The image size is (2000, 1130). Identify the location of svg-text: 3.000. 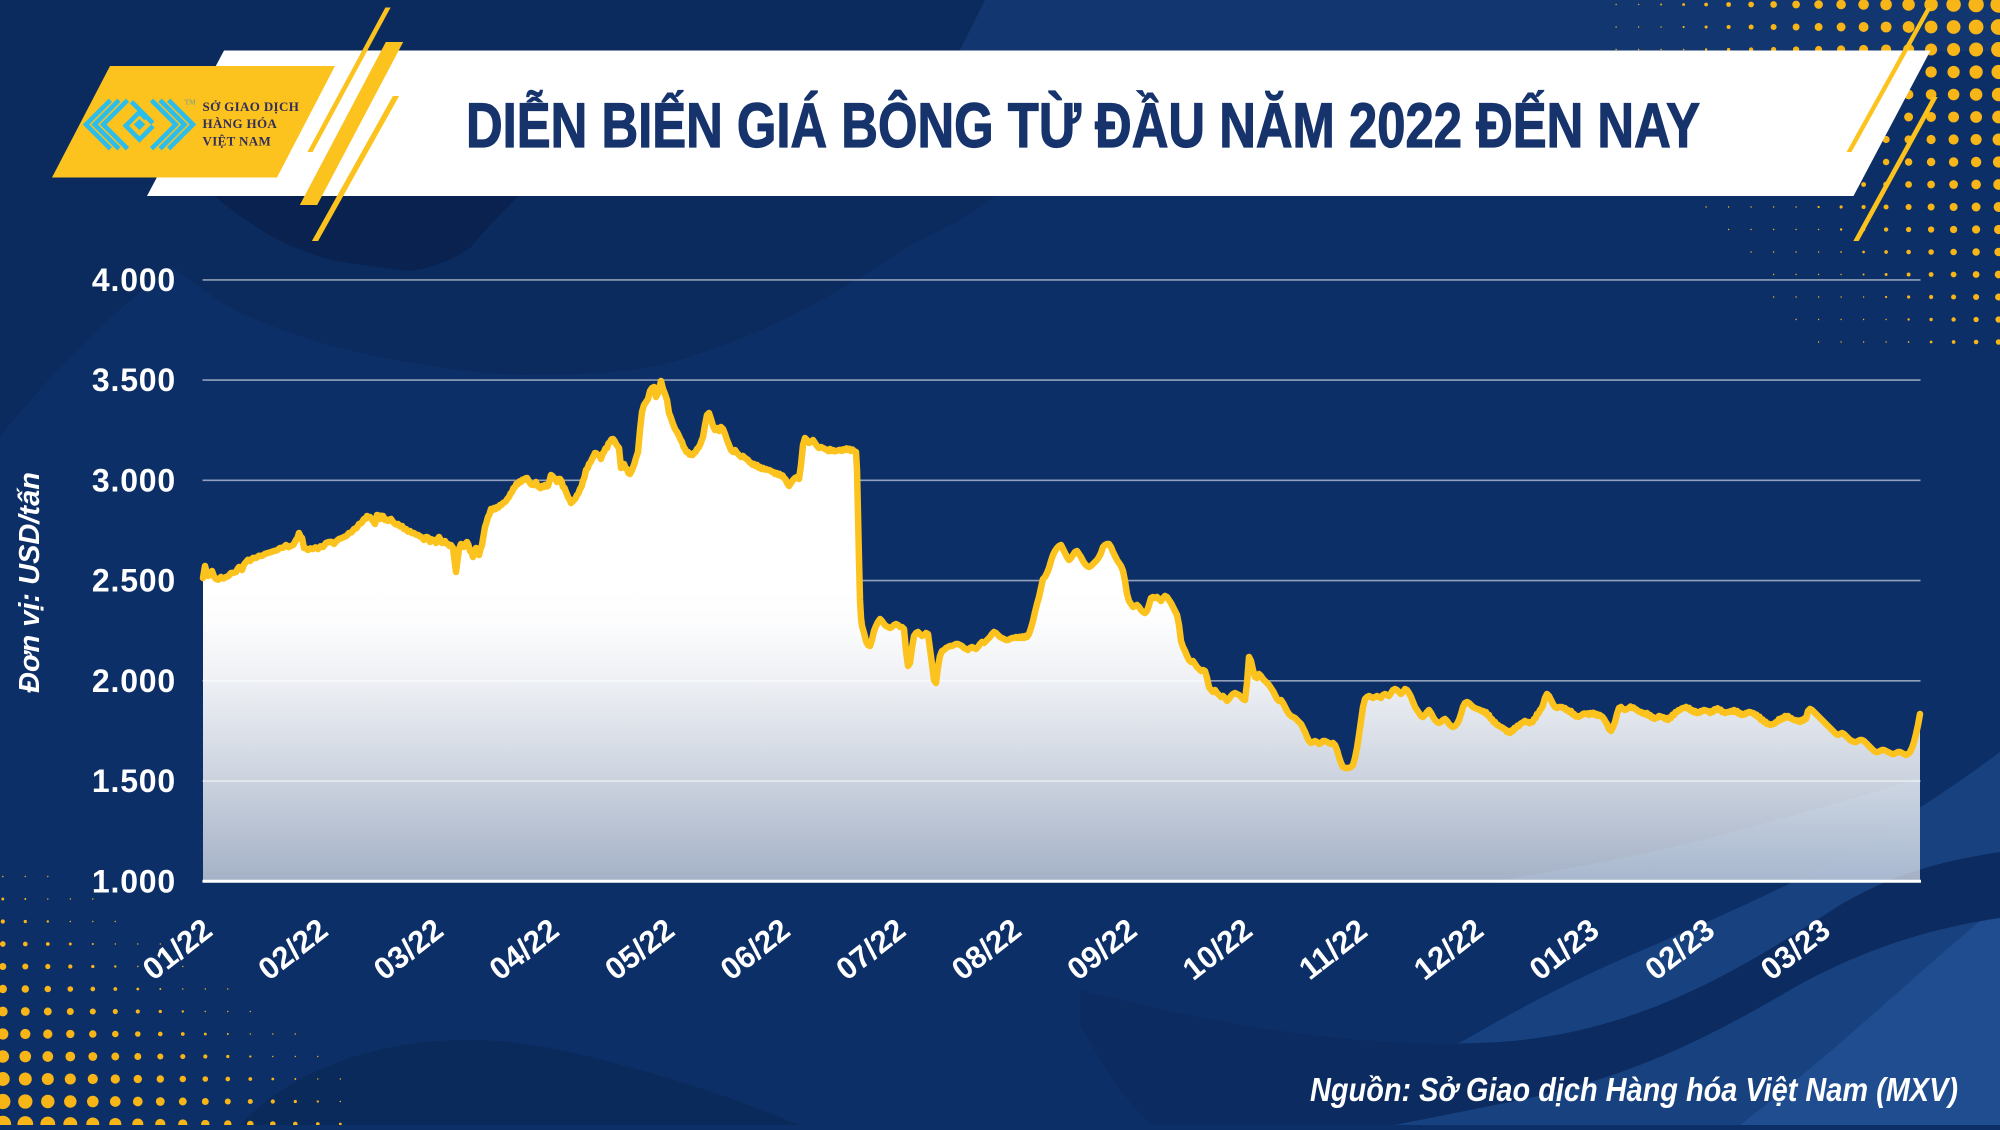
(134, 480).